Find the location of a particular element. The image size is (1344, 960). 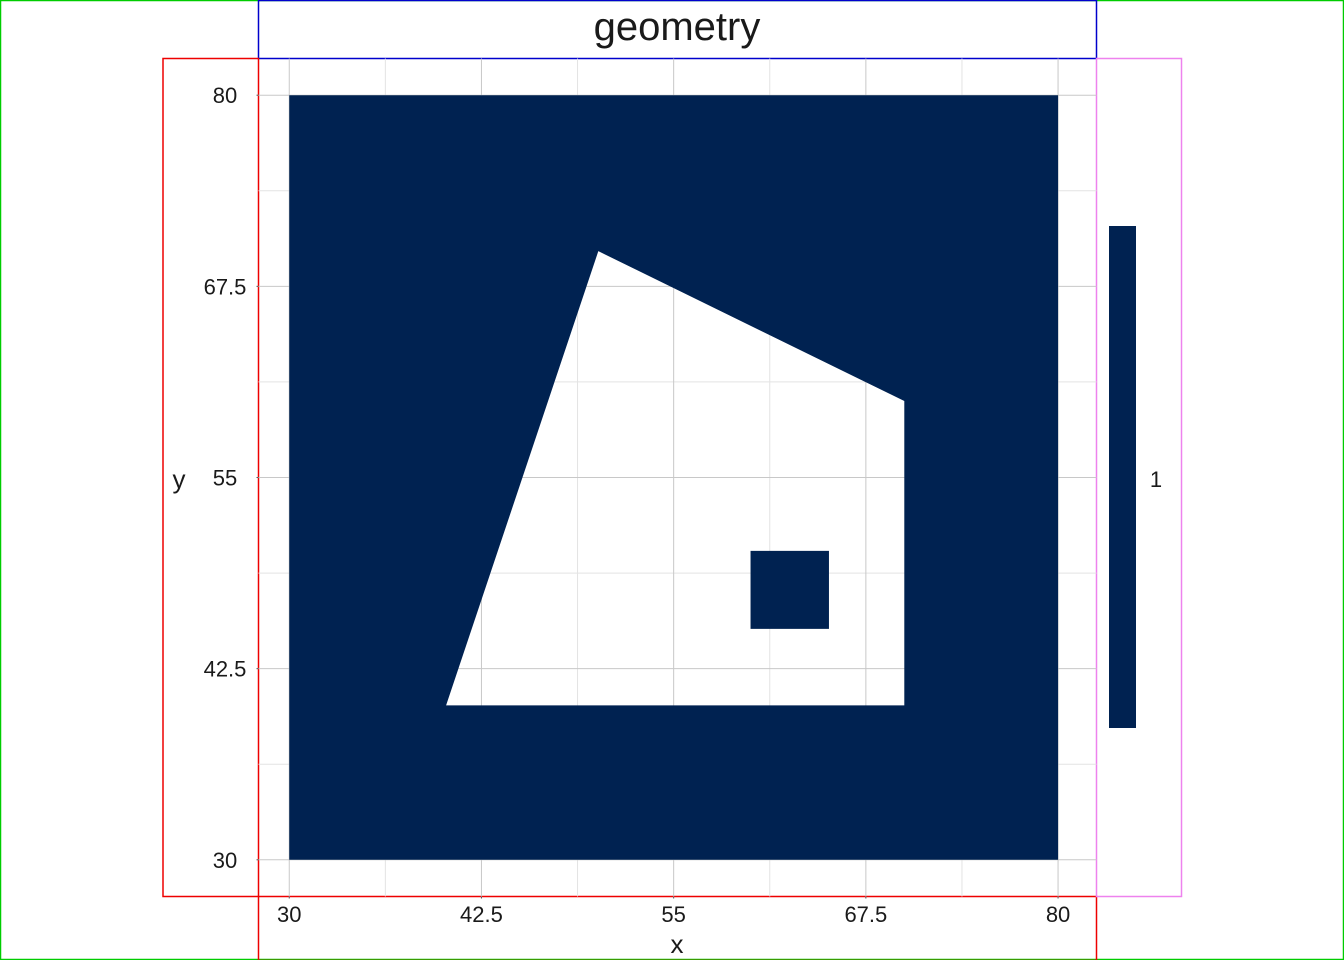

x-tick-label: 67.5 is located at coordinates (865, 914).